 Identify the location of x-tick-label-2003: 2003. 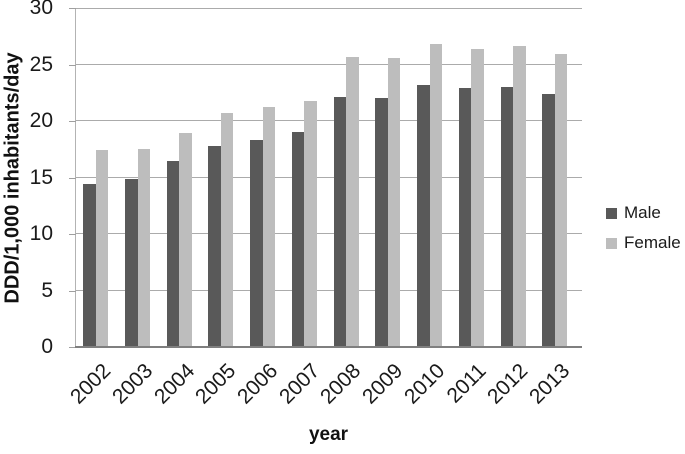
(132, 384).